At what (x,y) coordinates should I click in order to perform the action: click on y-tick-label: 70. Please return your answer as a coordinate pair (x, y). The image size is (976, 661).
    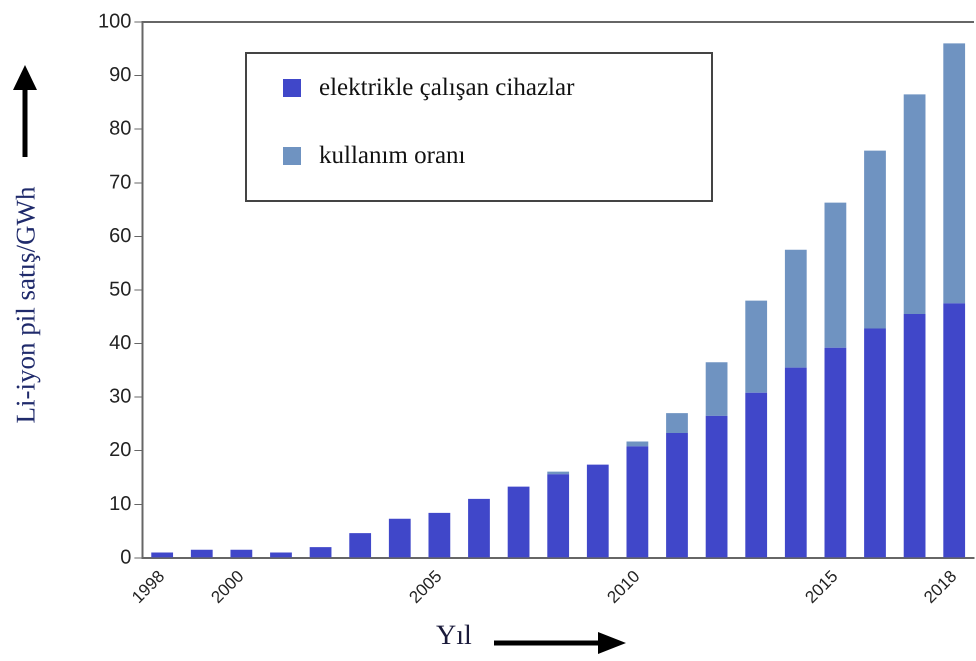
    Looking at the image, I should click on (120, 182).